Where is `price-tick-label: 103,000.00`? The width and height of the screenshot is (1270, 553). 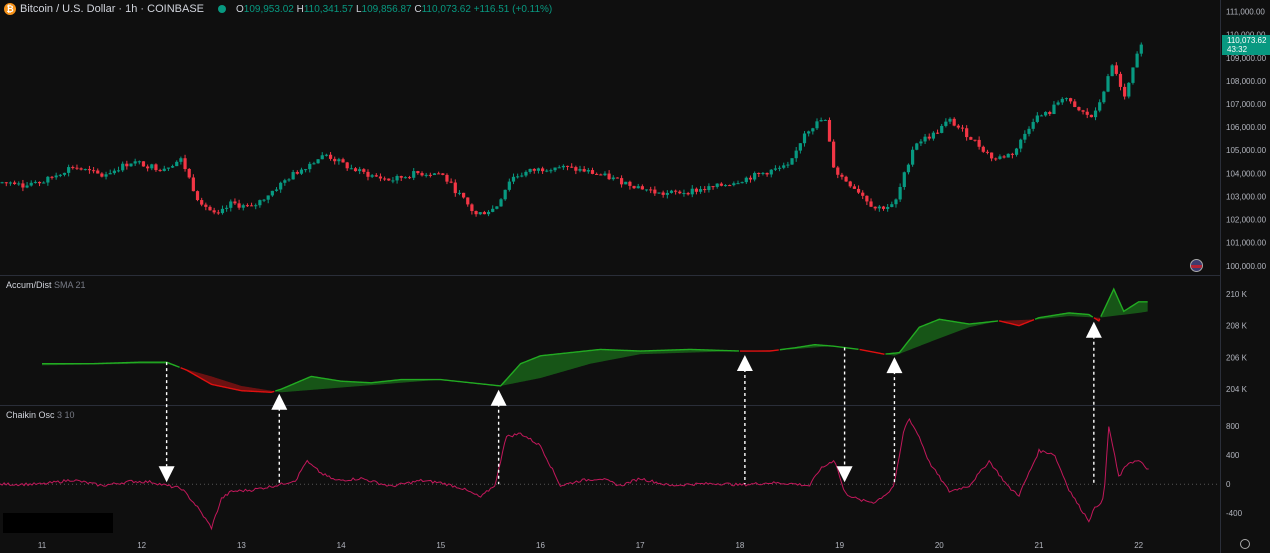
price-tick-label: 103,000.00 is located at coordinates (1246, 196).